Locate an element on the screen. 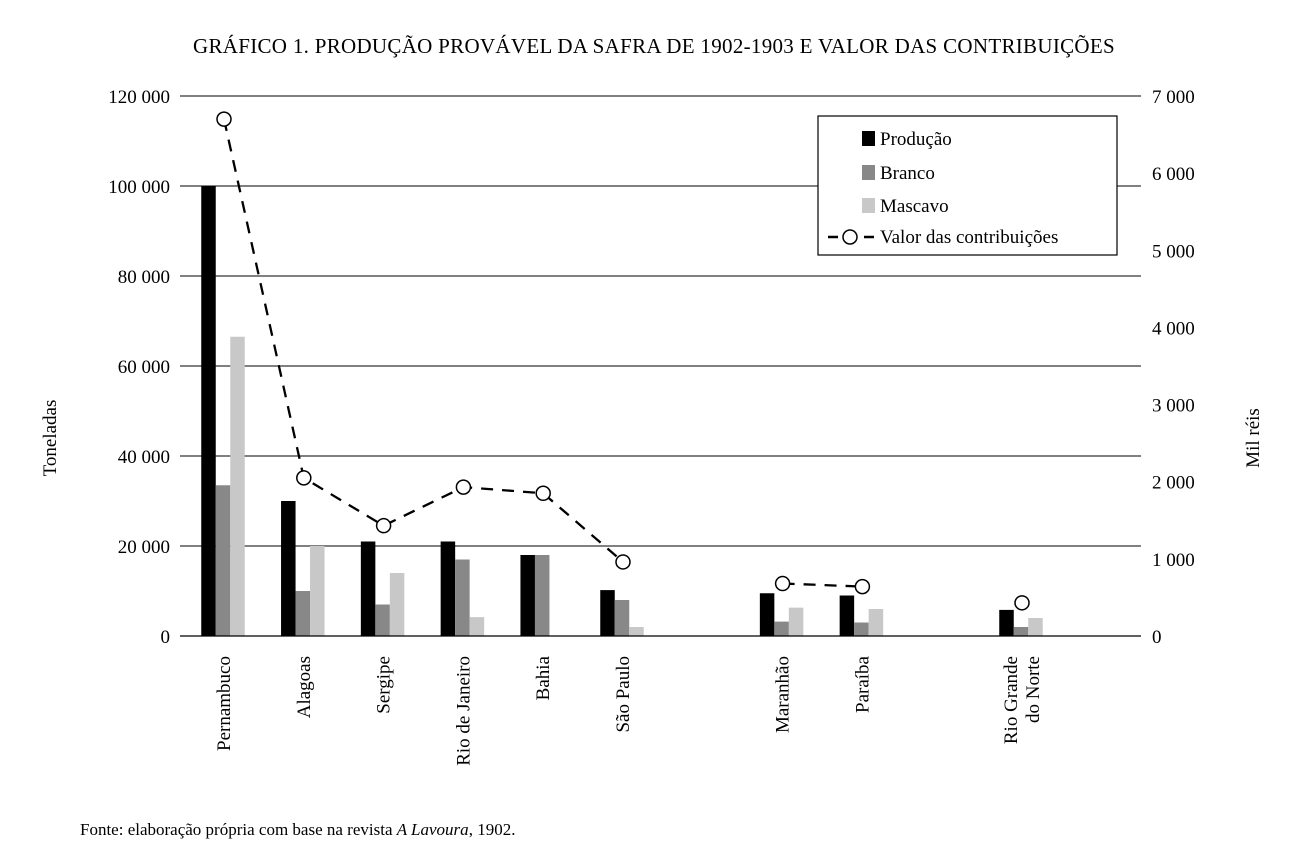 The image size is (1309, 866). right-tick-label: 4 000 is located at coordinates (1173, 328).